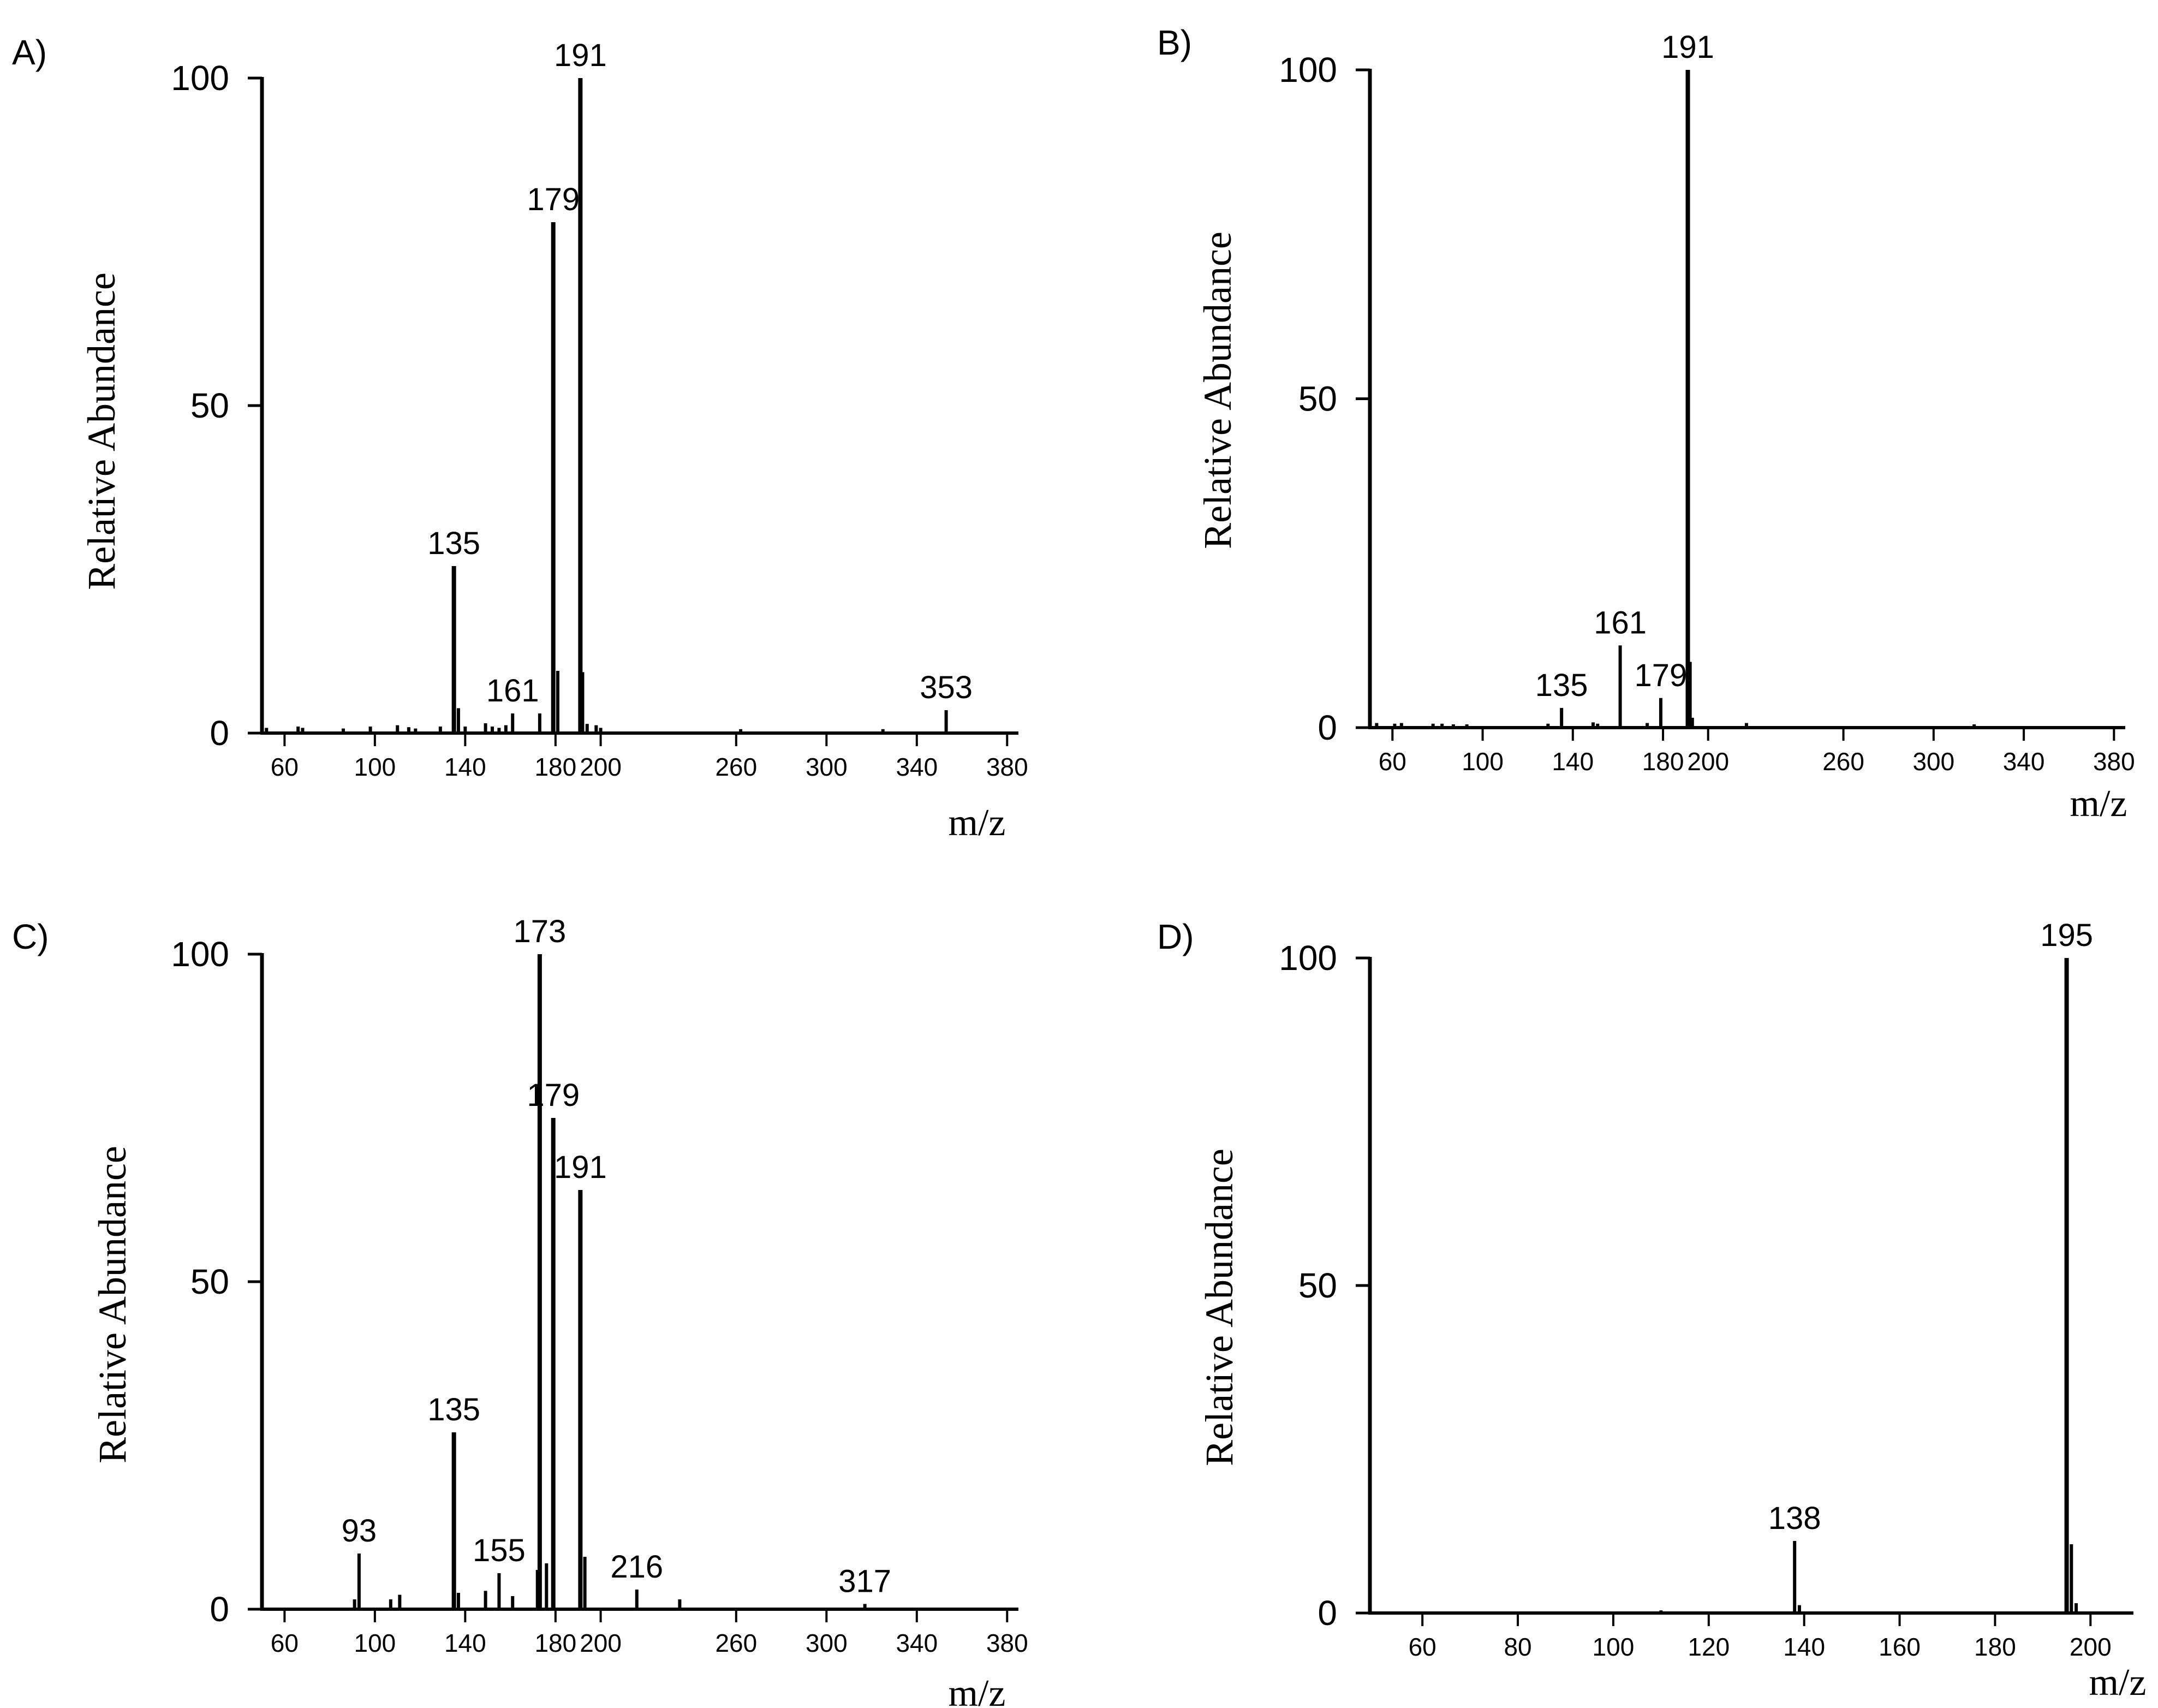  What do you see at coordinates (864, 1581) in the screenshot?
I see `peak-label: 317` at bounding box center [864, 1581].